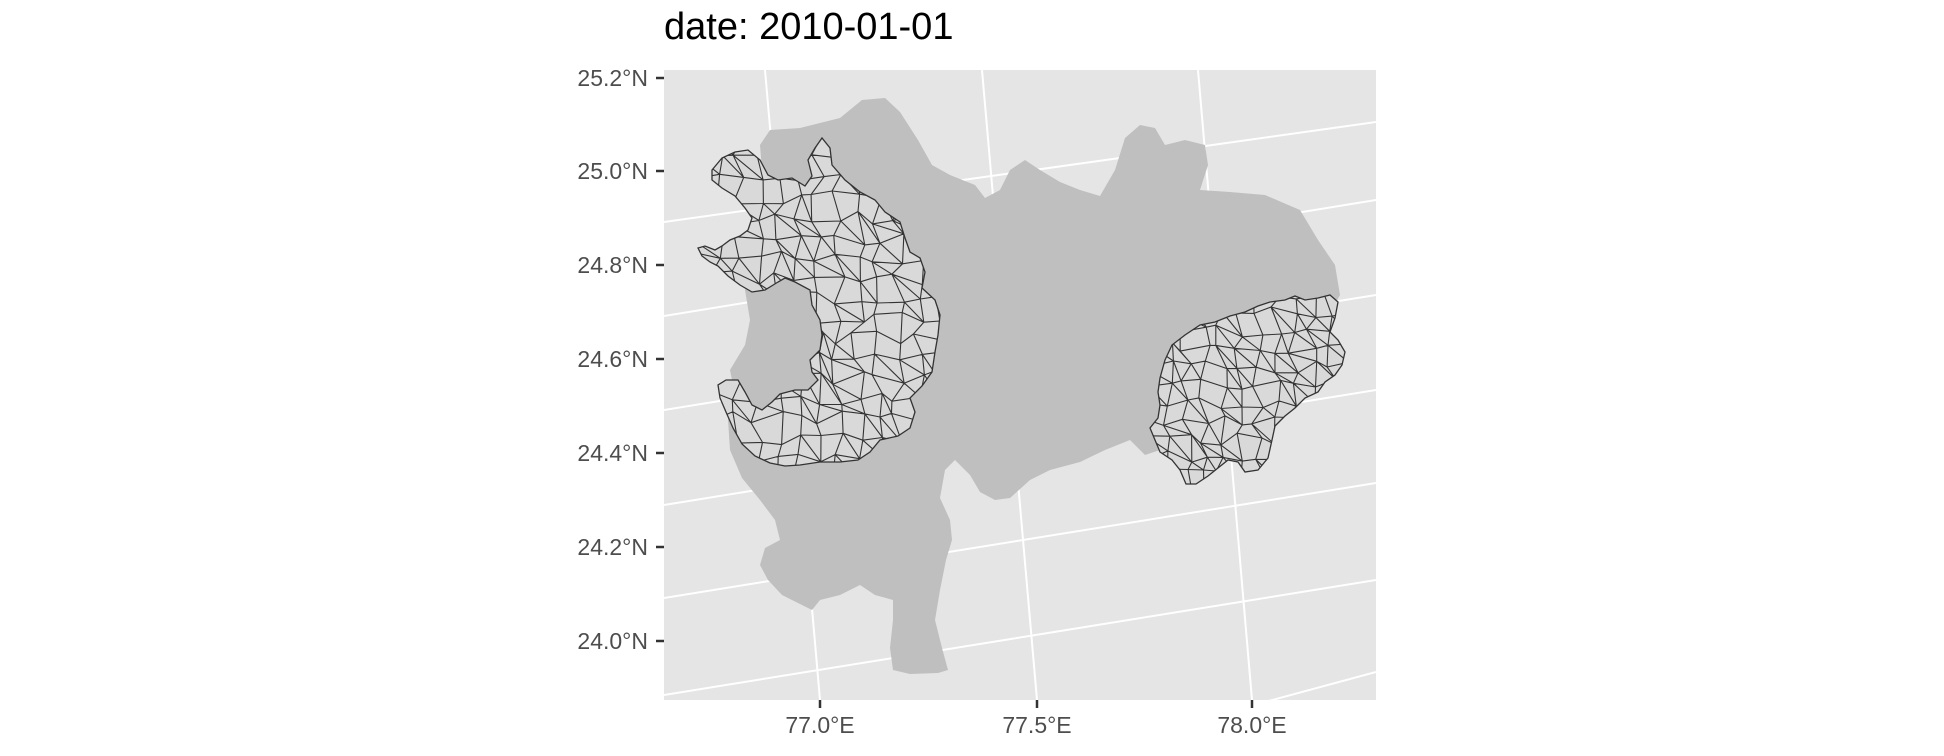 This screenshot has width=1944, height=756. I want to click on x-tick-label: 77.0°E, so click(819, 725).